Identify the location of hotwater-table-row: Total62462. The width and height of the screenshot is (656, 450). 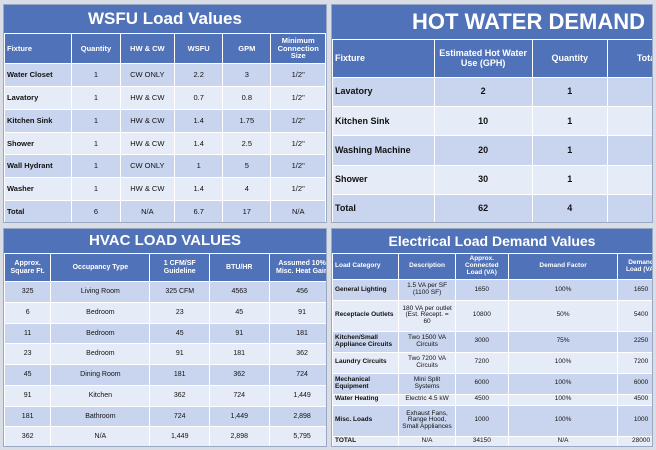
(492, 207).